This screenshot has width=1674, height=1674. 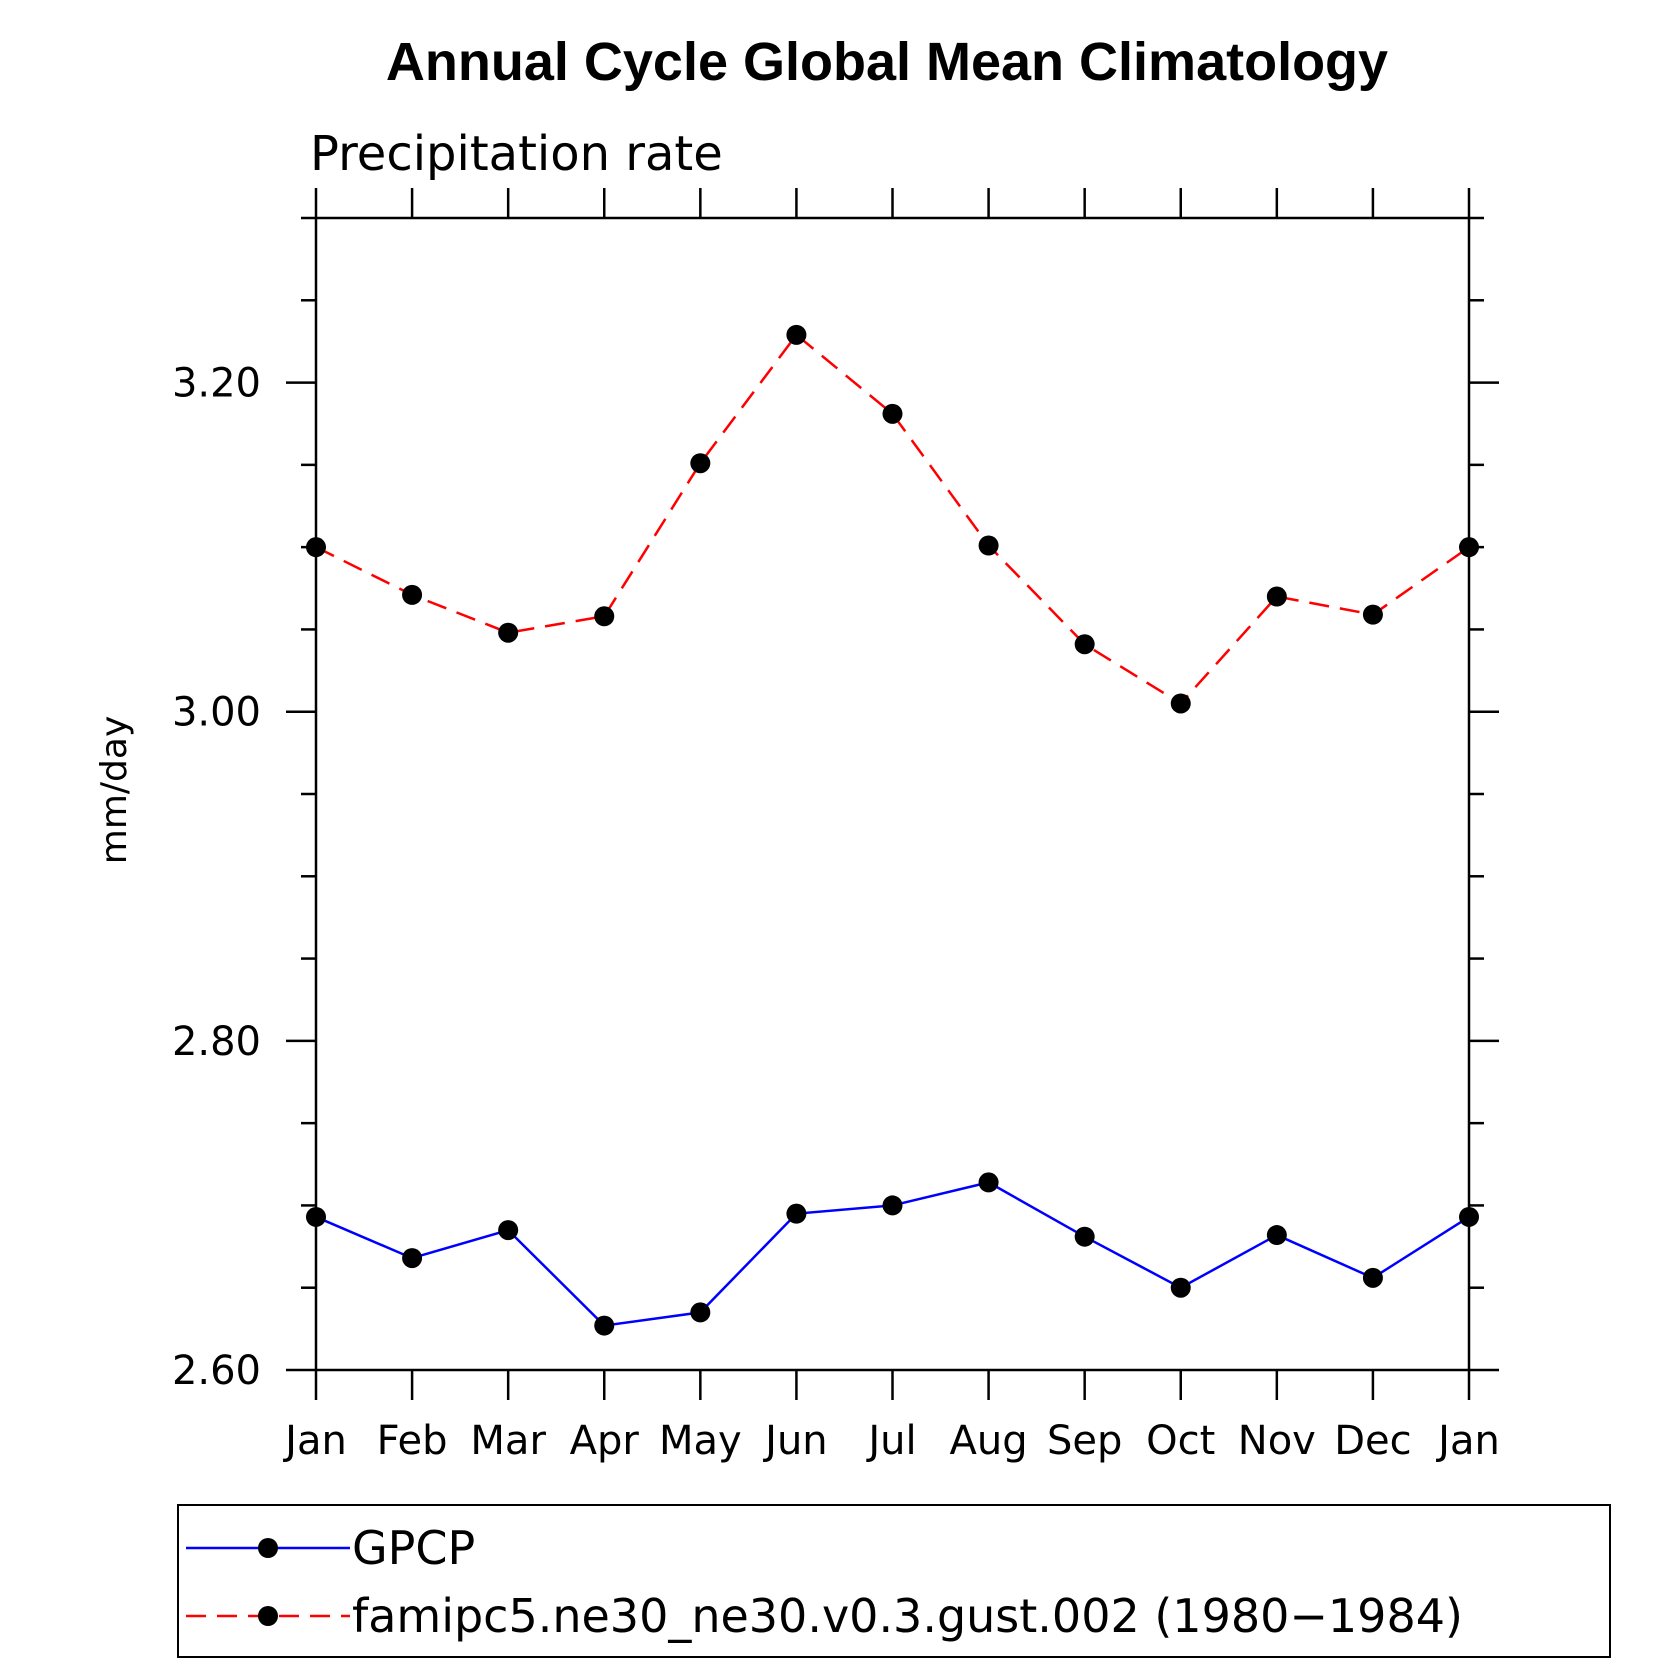 I want to click on legend-box, so click(x=894, y=1581).